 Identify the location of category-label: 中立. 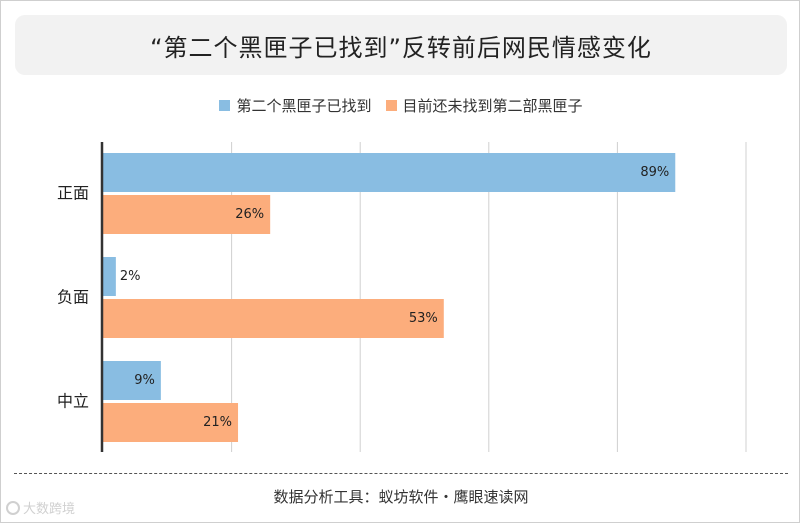
(73, 401).